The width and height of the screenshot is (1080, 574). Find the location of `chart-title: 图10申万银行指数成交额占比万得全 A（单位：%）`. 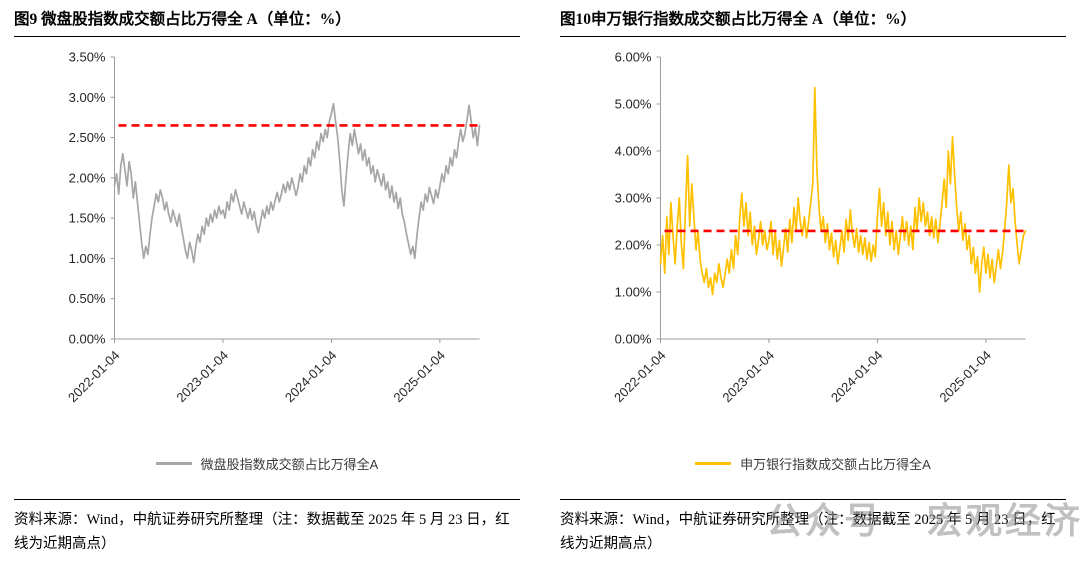

chart-title: 图10申万银行指数成交额占比万得全 A（单位：%） is located at coordinates (738, 19).